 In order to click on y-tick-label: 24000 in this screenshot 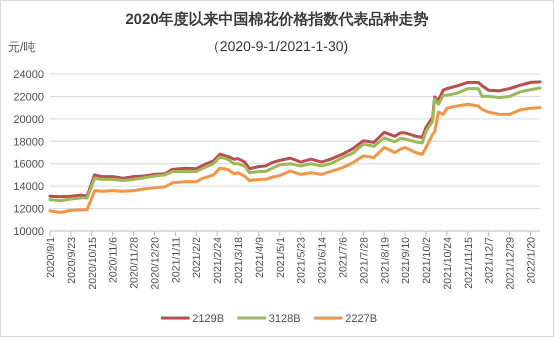, I will do `click(28, 75)`.